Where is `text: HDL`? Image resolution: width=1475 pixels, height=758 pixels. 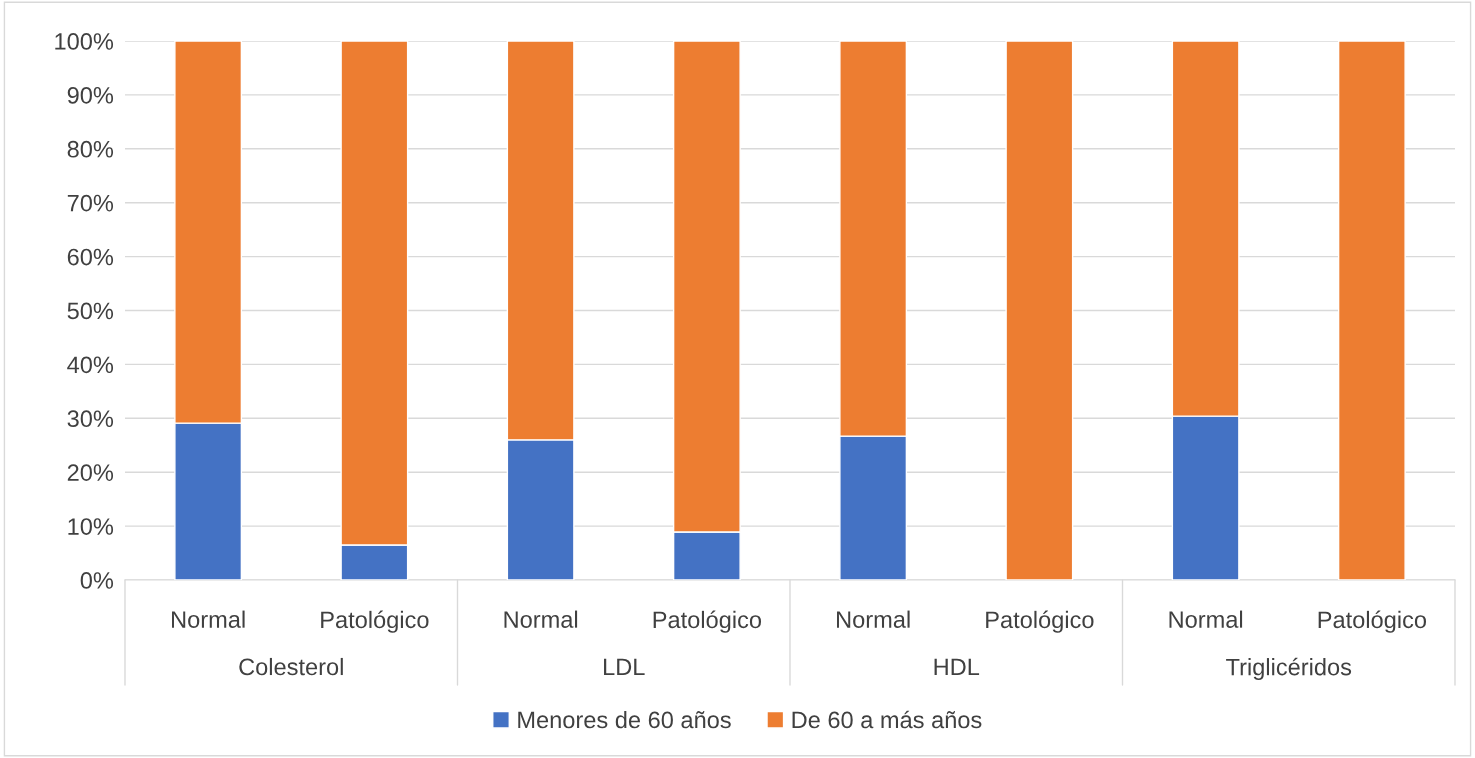 text: HDL is located at coordinates (957, 667).